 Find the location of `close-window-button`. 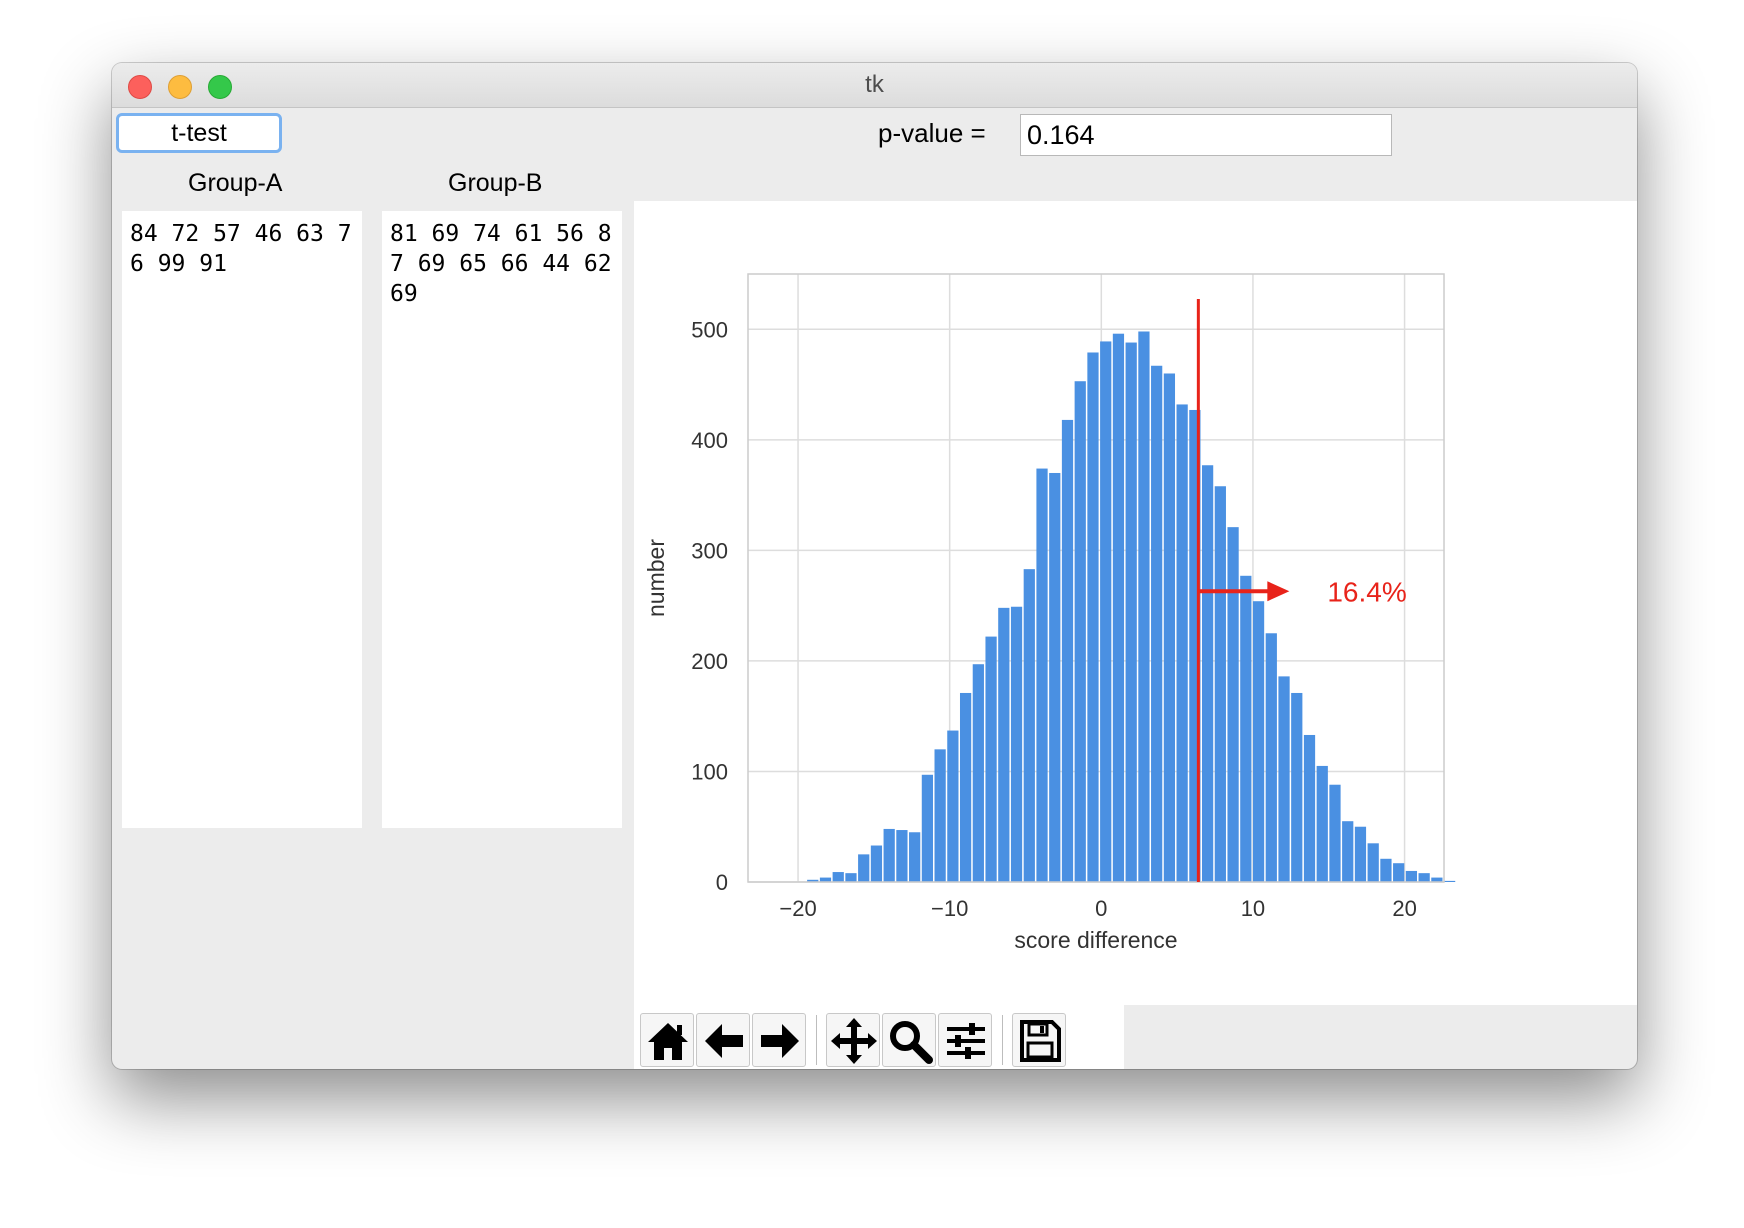

close-window-button is located at coordinates (140, 87).